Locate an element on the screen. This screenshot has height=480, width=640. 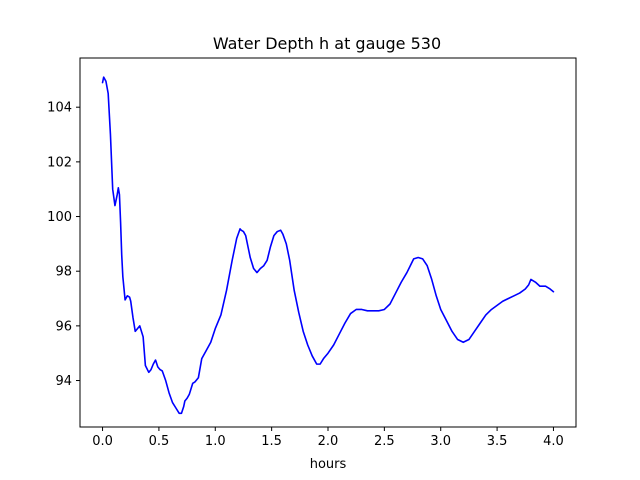
y-tick-label: 94 is located at coordinates (63, 381).